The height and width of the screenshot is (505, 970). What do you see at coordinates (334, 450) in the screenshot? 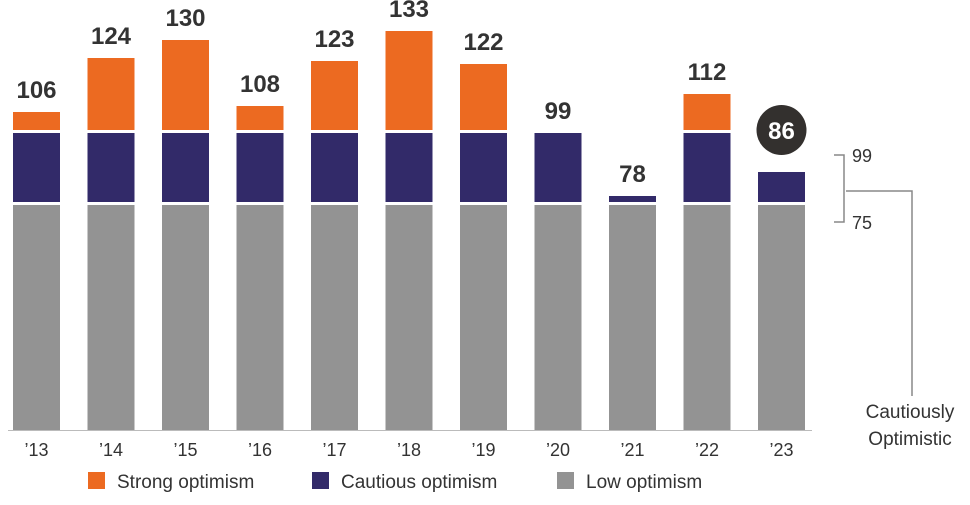
I see `x-tick-17: ’17` at bounding box center [334, 450].